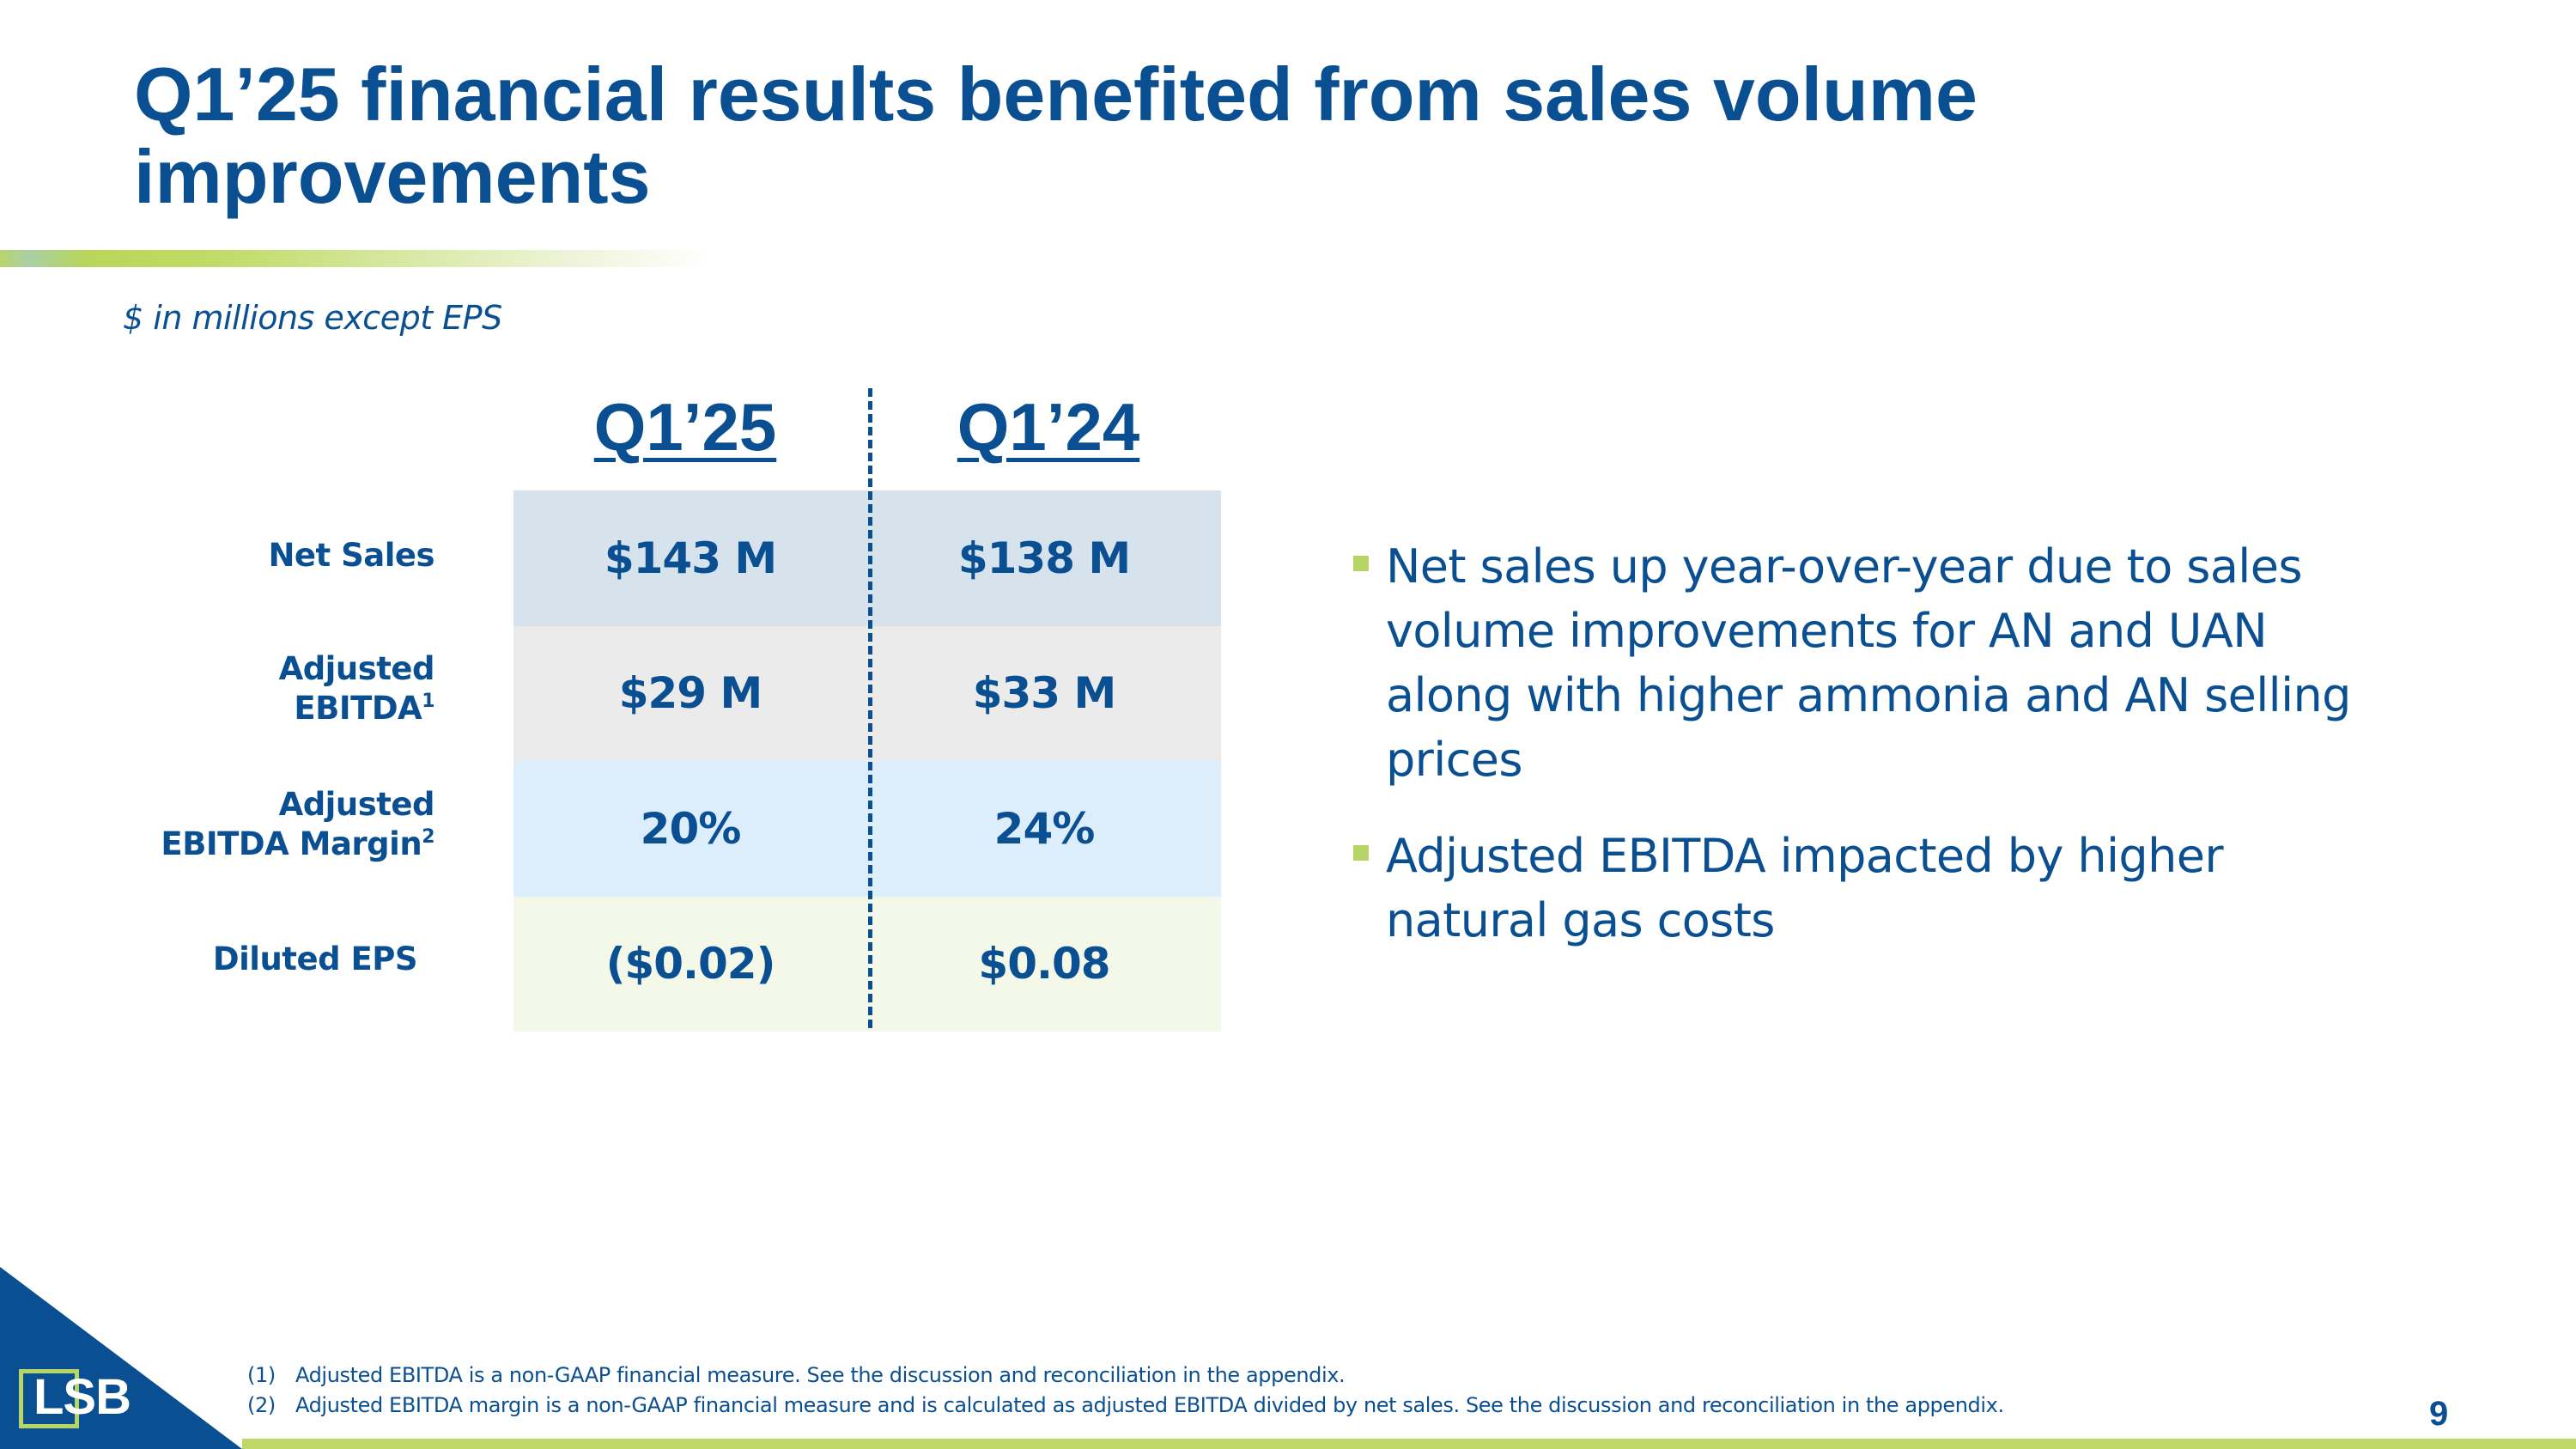 The image size is (2576, 1449). What do you see at coordinates (691, 558) in the screenshot?
I see `cell-net-sales-q1-25: $143 M` at bounding box center [691, 558].